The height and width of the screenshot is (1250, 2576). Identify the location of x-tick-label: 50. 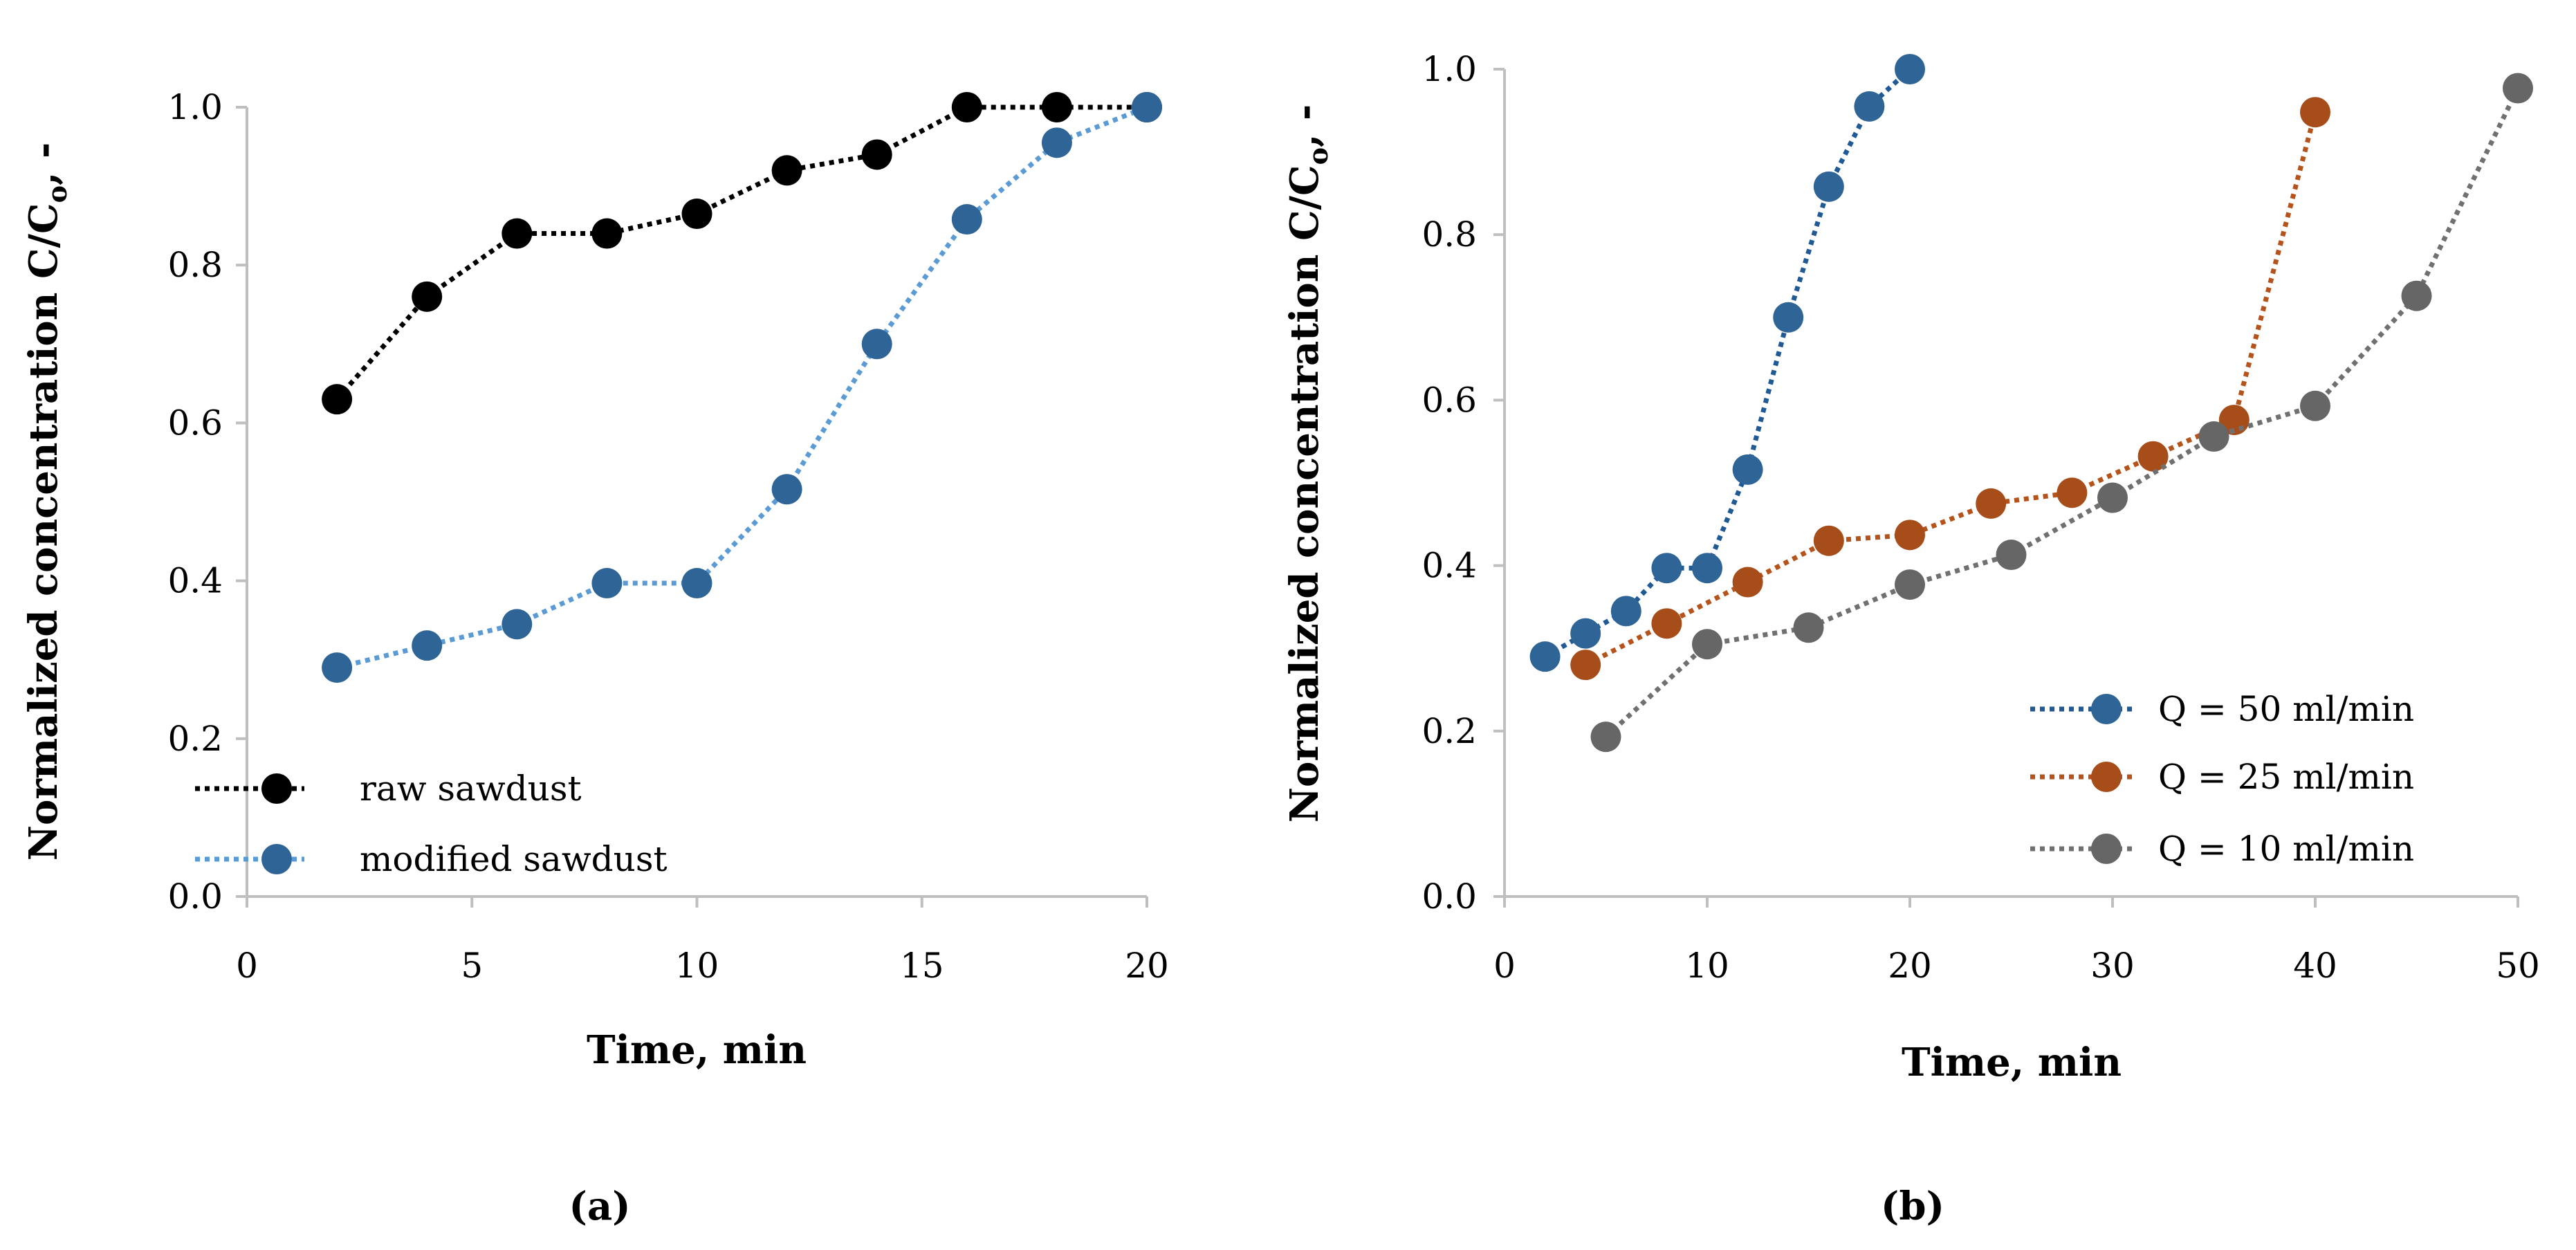
(2518, 966).